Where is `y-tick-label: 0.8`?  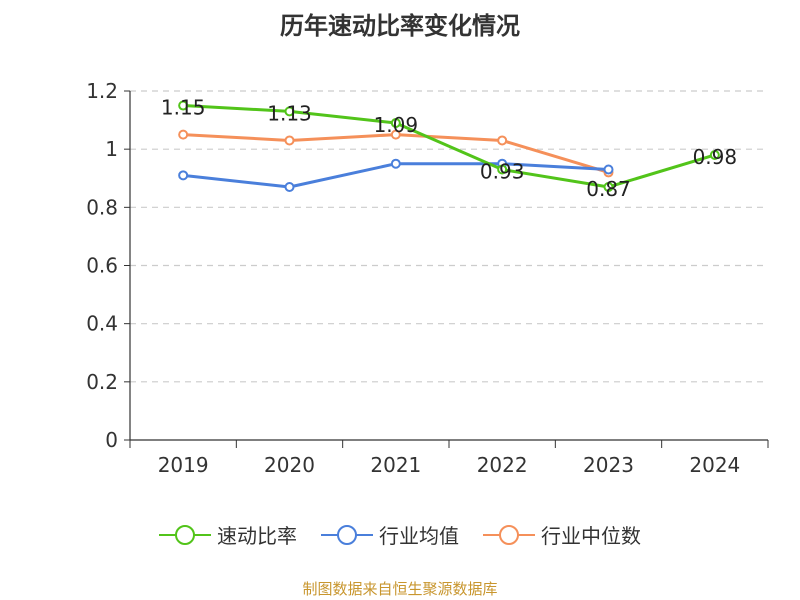
y-tick-label: 0.8 is located at coordinates (102, 207).